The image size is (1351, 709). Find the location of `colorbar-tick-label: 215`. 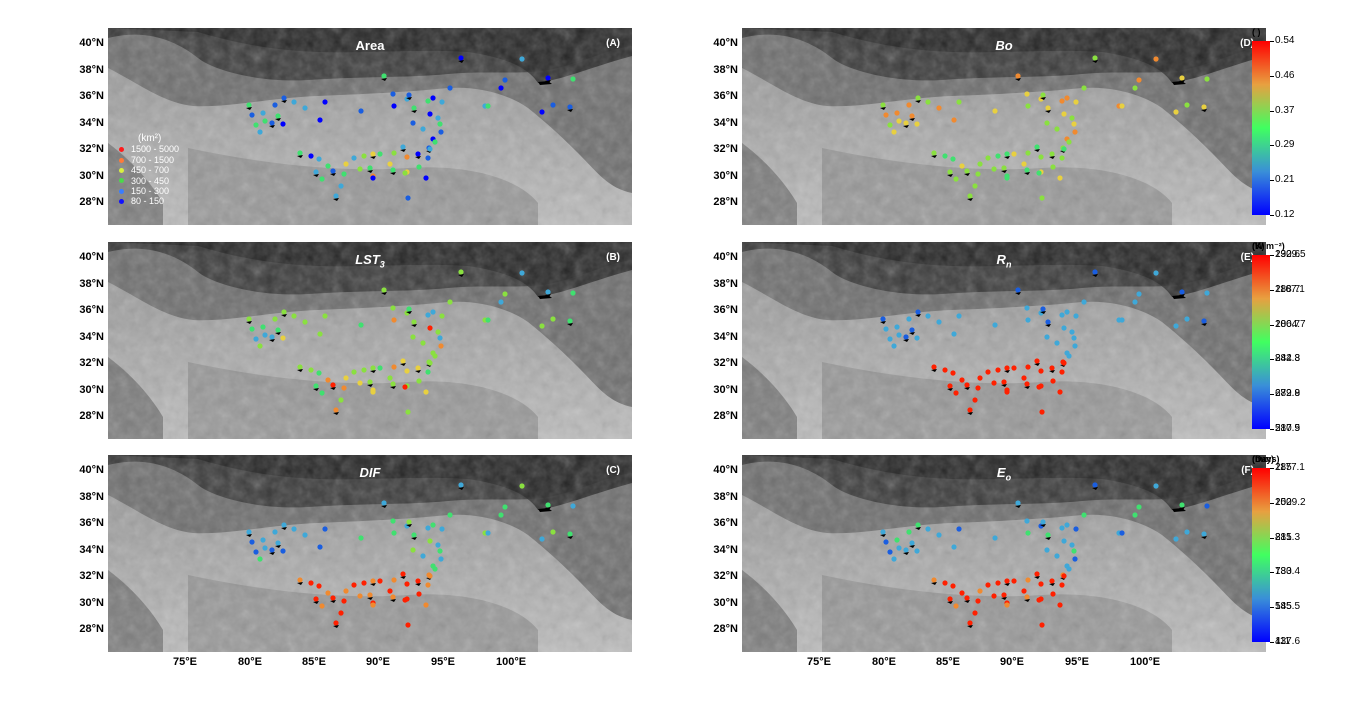

colorbar-tick-label: 215 is located at coordinates (1283, 537).